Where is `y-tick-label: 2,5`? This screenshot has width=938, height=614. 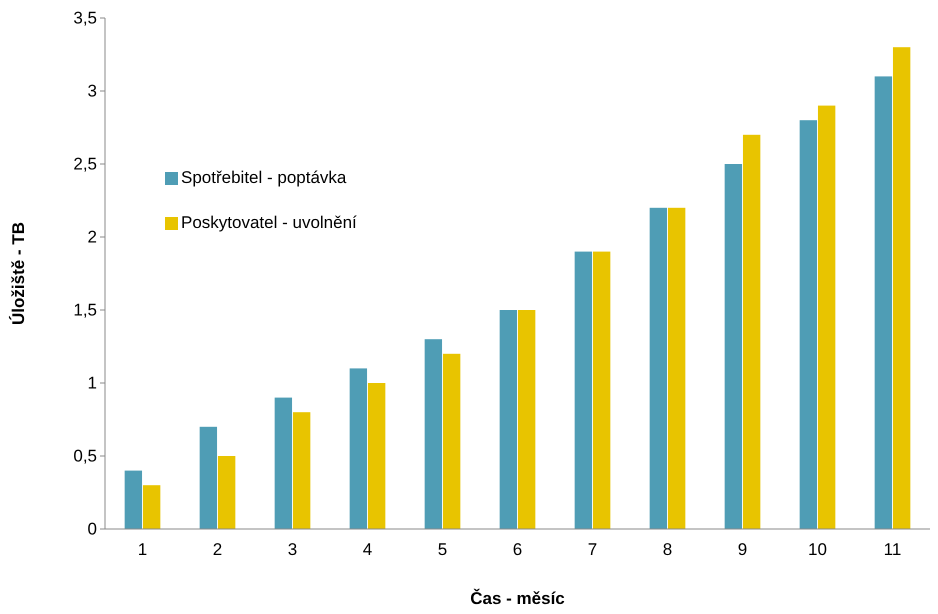 y-tick-label: 2,5 is located at coordinates (85, 164).